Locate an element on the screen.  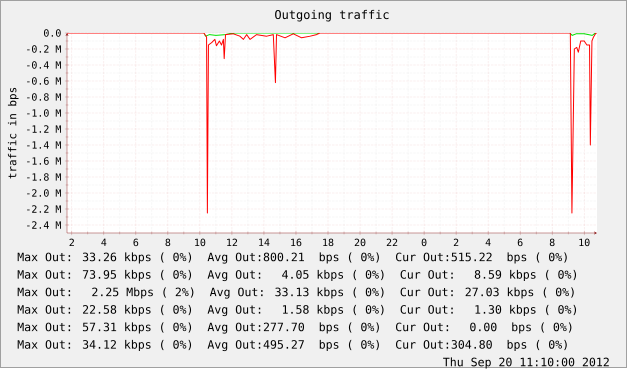
x-tick-label: 20 is located at coordinates (360, 242).